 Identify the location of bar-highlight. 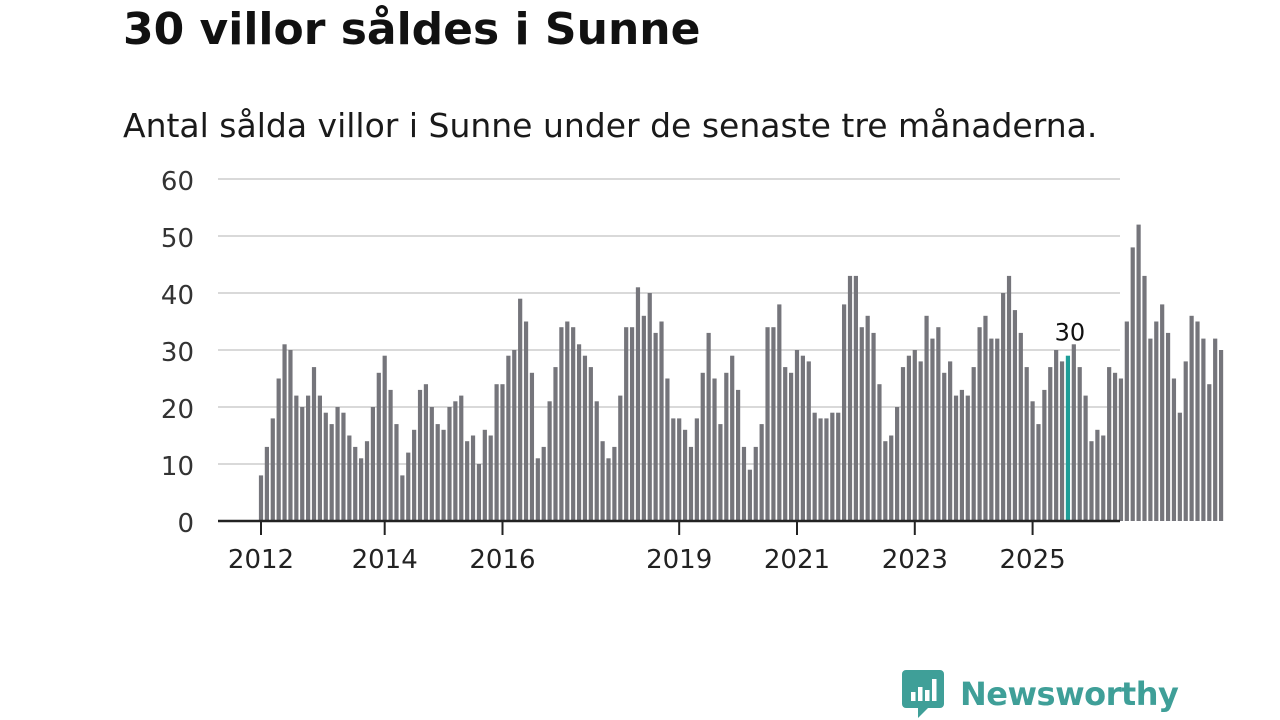
(1068, 438).